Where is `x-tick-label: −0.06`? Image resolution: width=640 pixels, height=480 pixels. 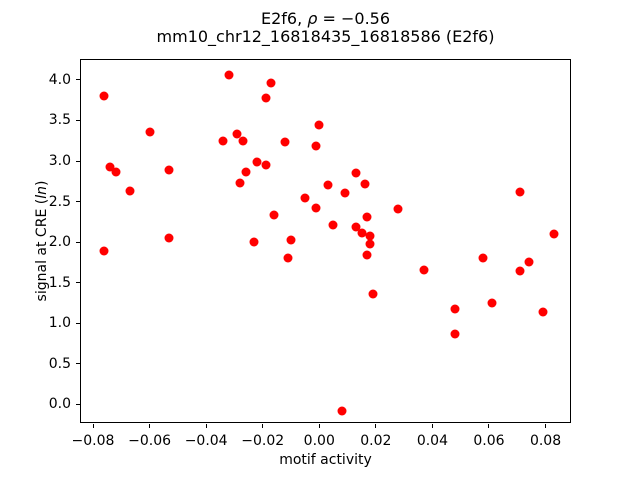
x-tick-label: −0.06 is located at coordinates (150, 441).